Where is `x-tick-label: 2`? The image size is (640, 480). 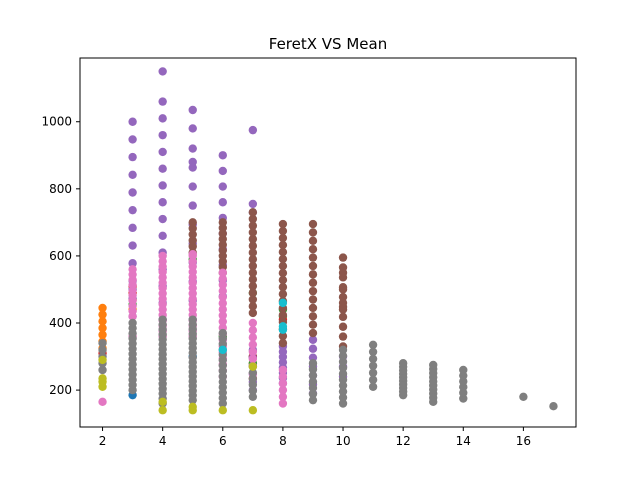 x-tick-label: 2 is located at coordinates (103, 441).